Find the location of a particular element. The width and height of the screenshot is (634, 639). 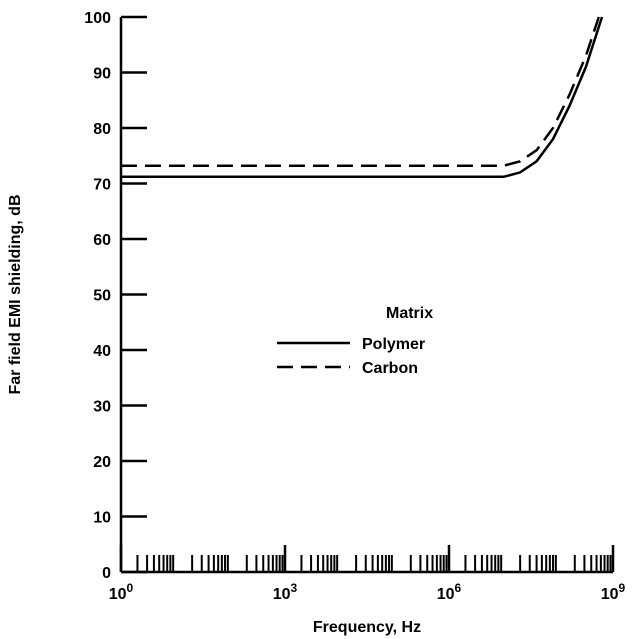

y-tick-label-80: 80 is located at coordinates (102, 129).